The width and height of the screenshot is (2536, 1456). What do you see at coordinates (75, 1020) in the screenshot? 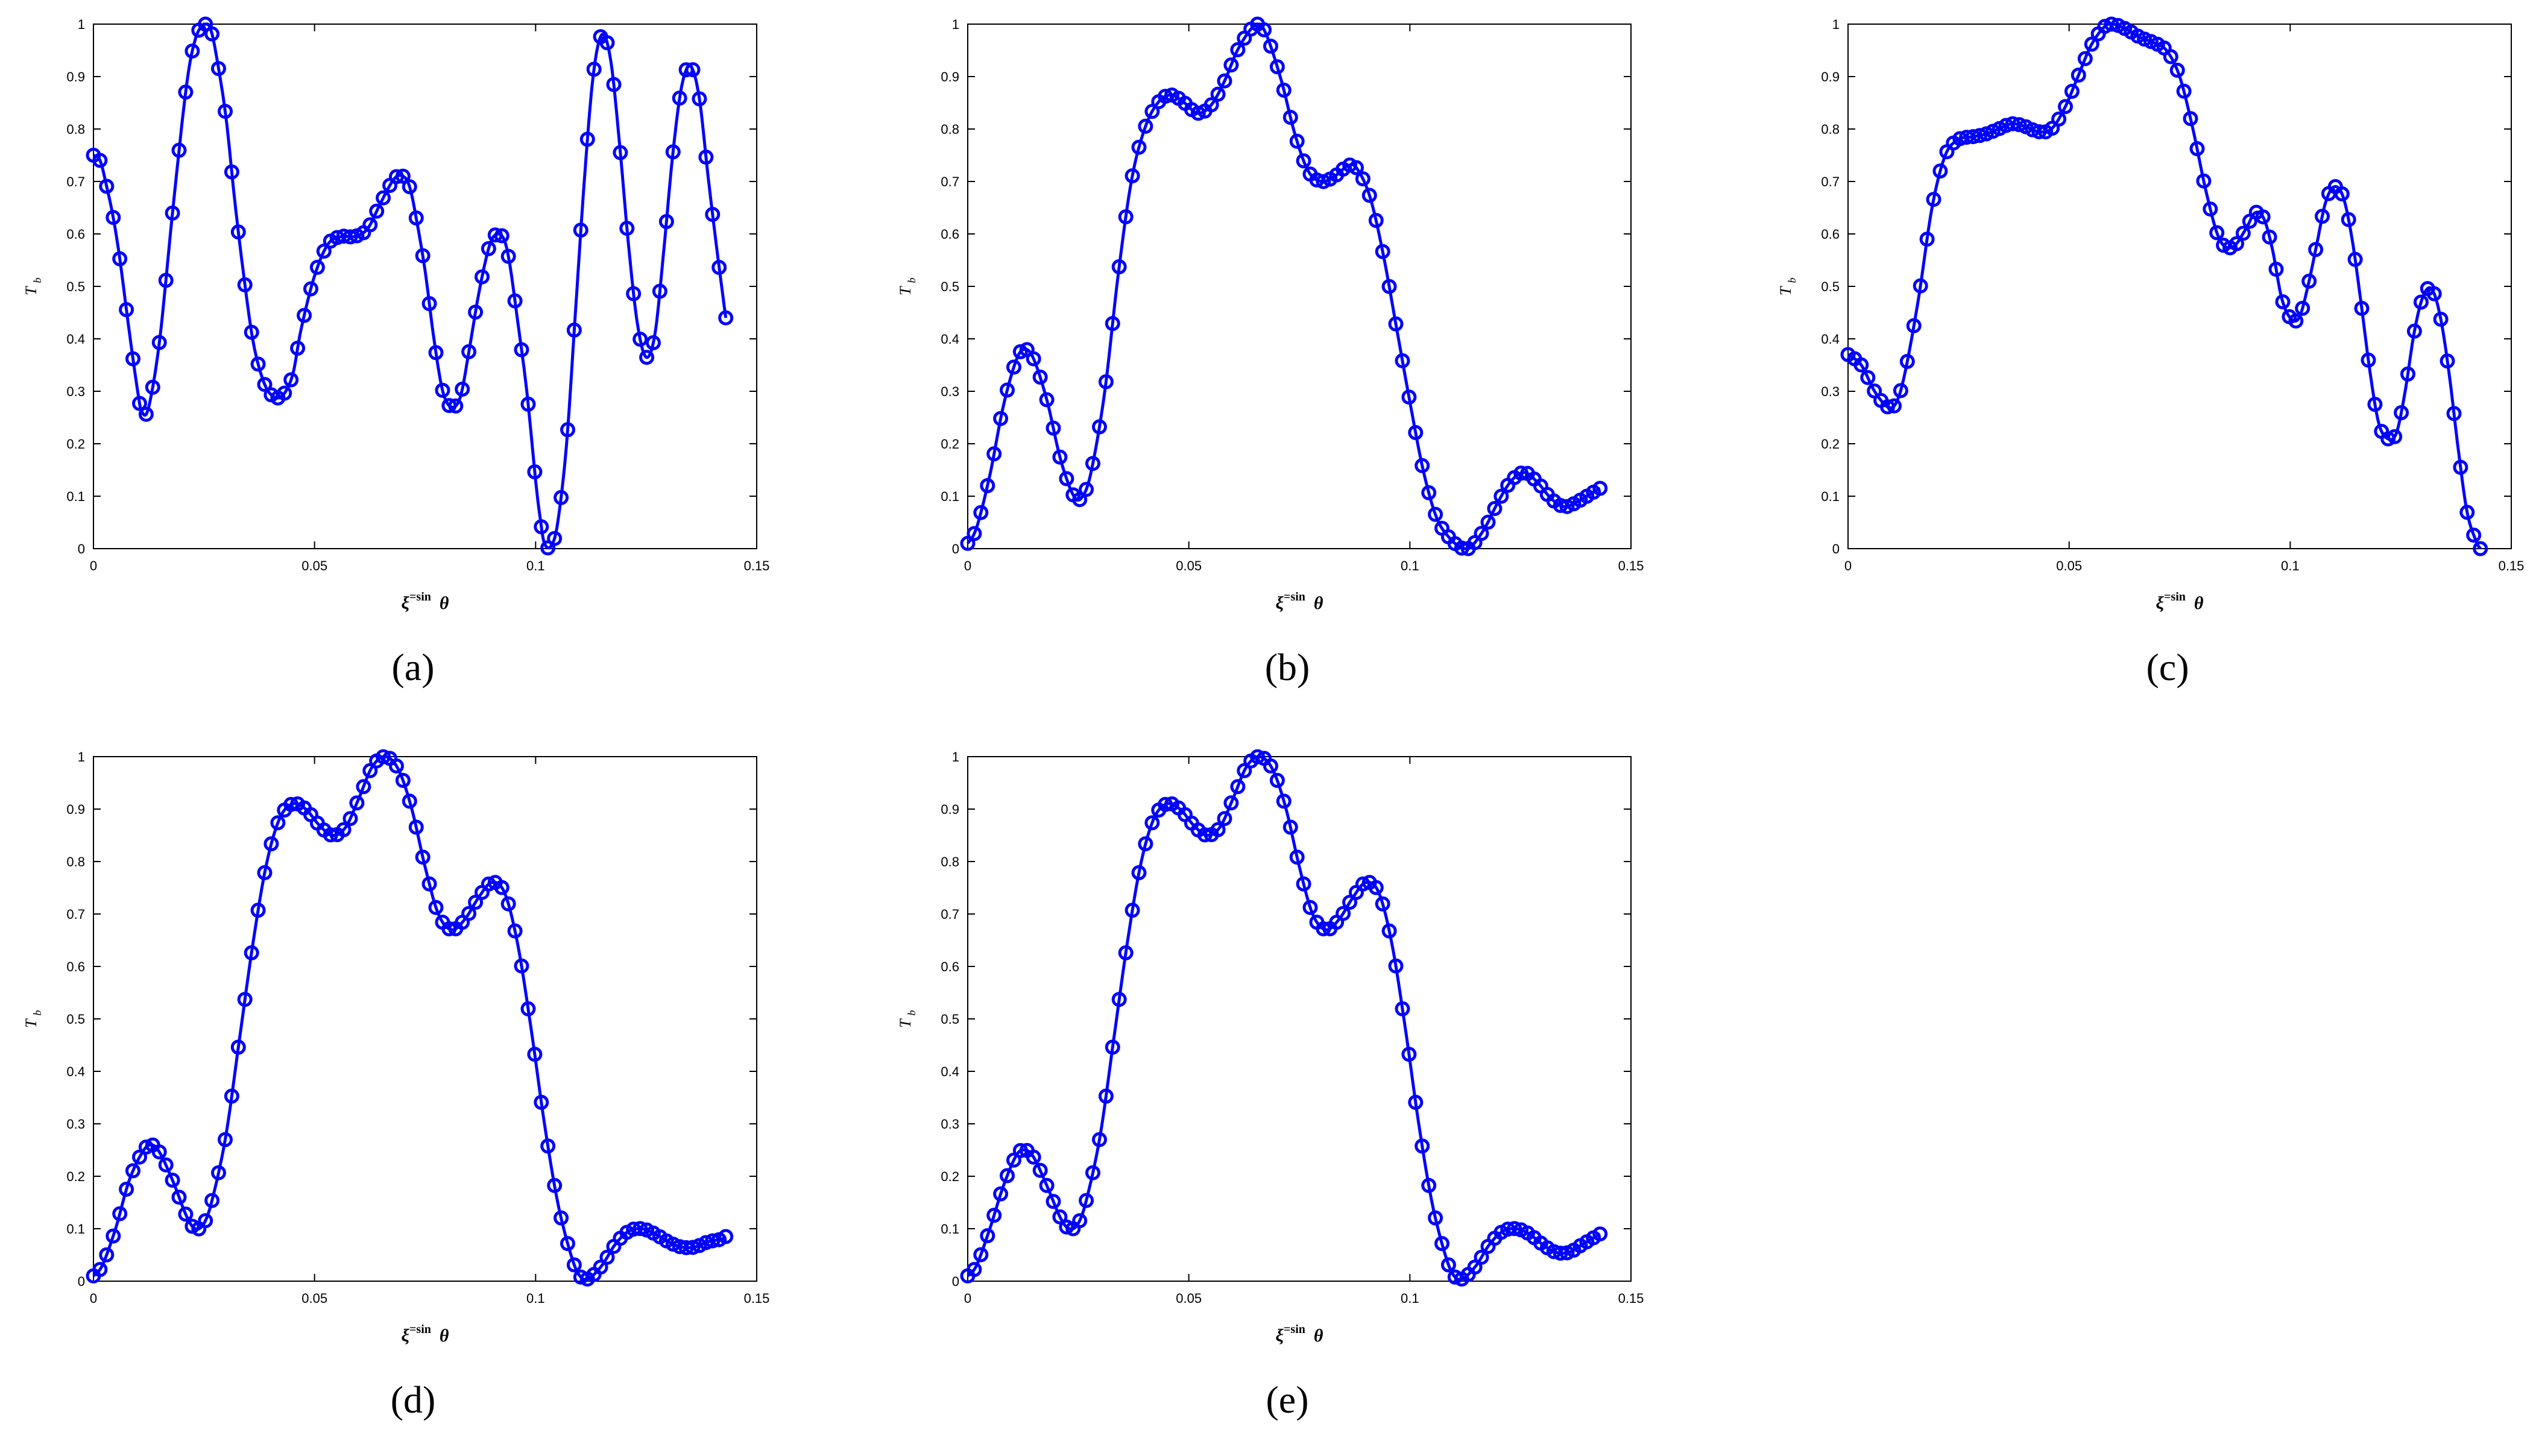
I see `y-tick-label: 0.5` at bounding box center [75, 1020].